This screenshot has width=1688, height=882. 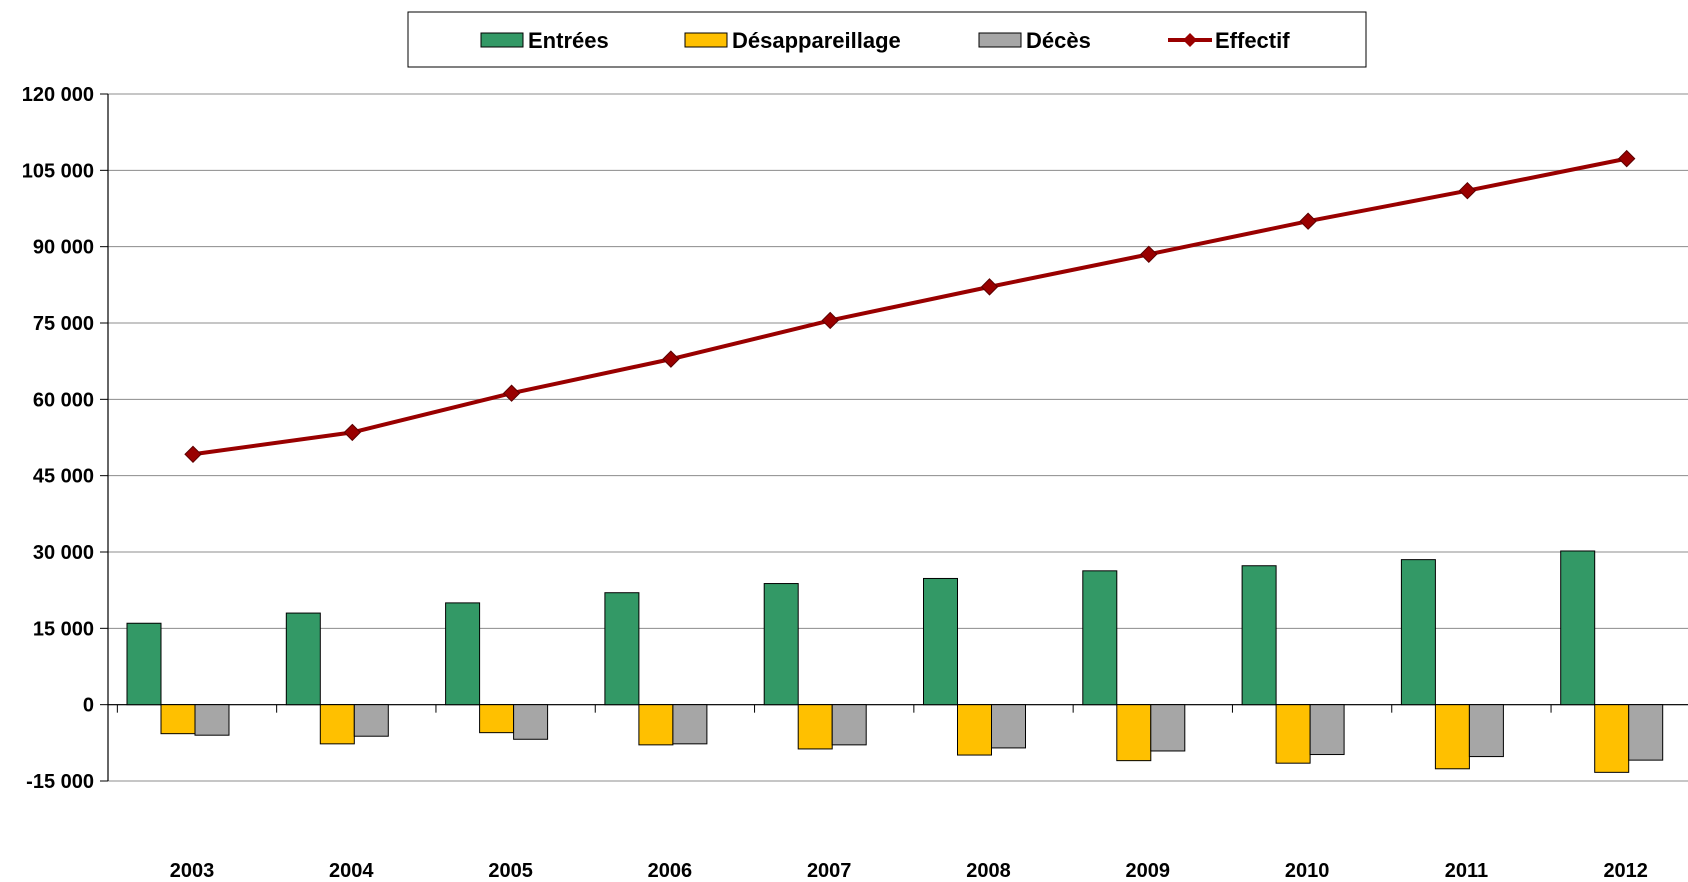 I want to click on bar-d-sappareillage-2004, so click(x=337, y=724).